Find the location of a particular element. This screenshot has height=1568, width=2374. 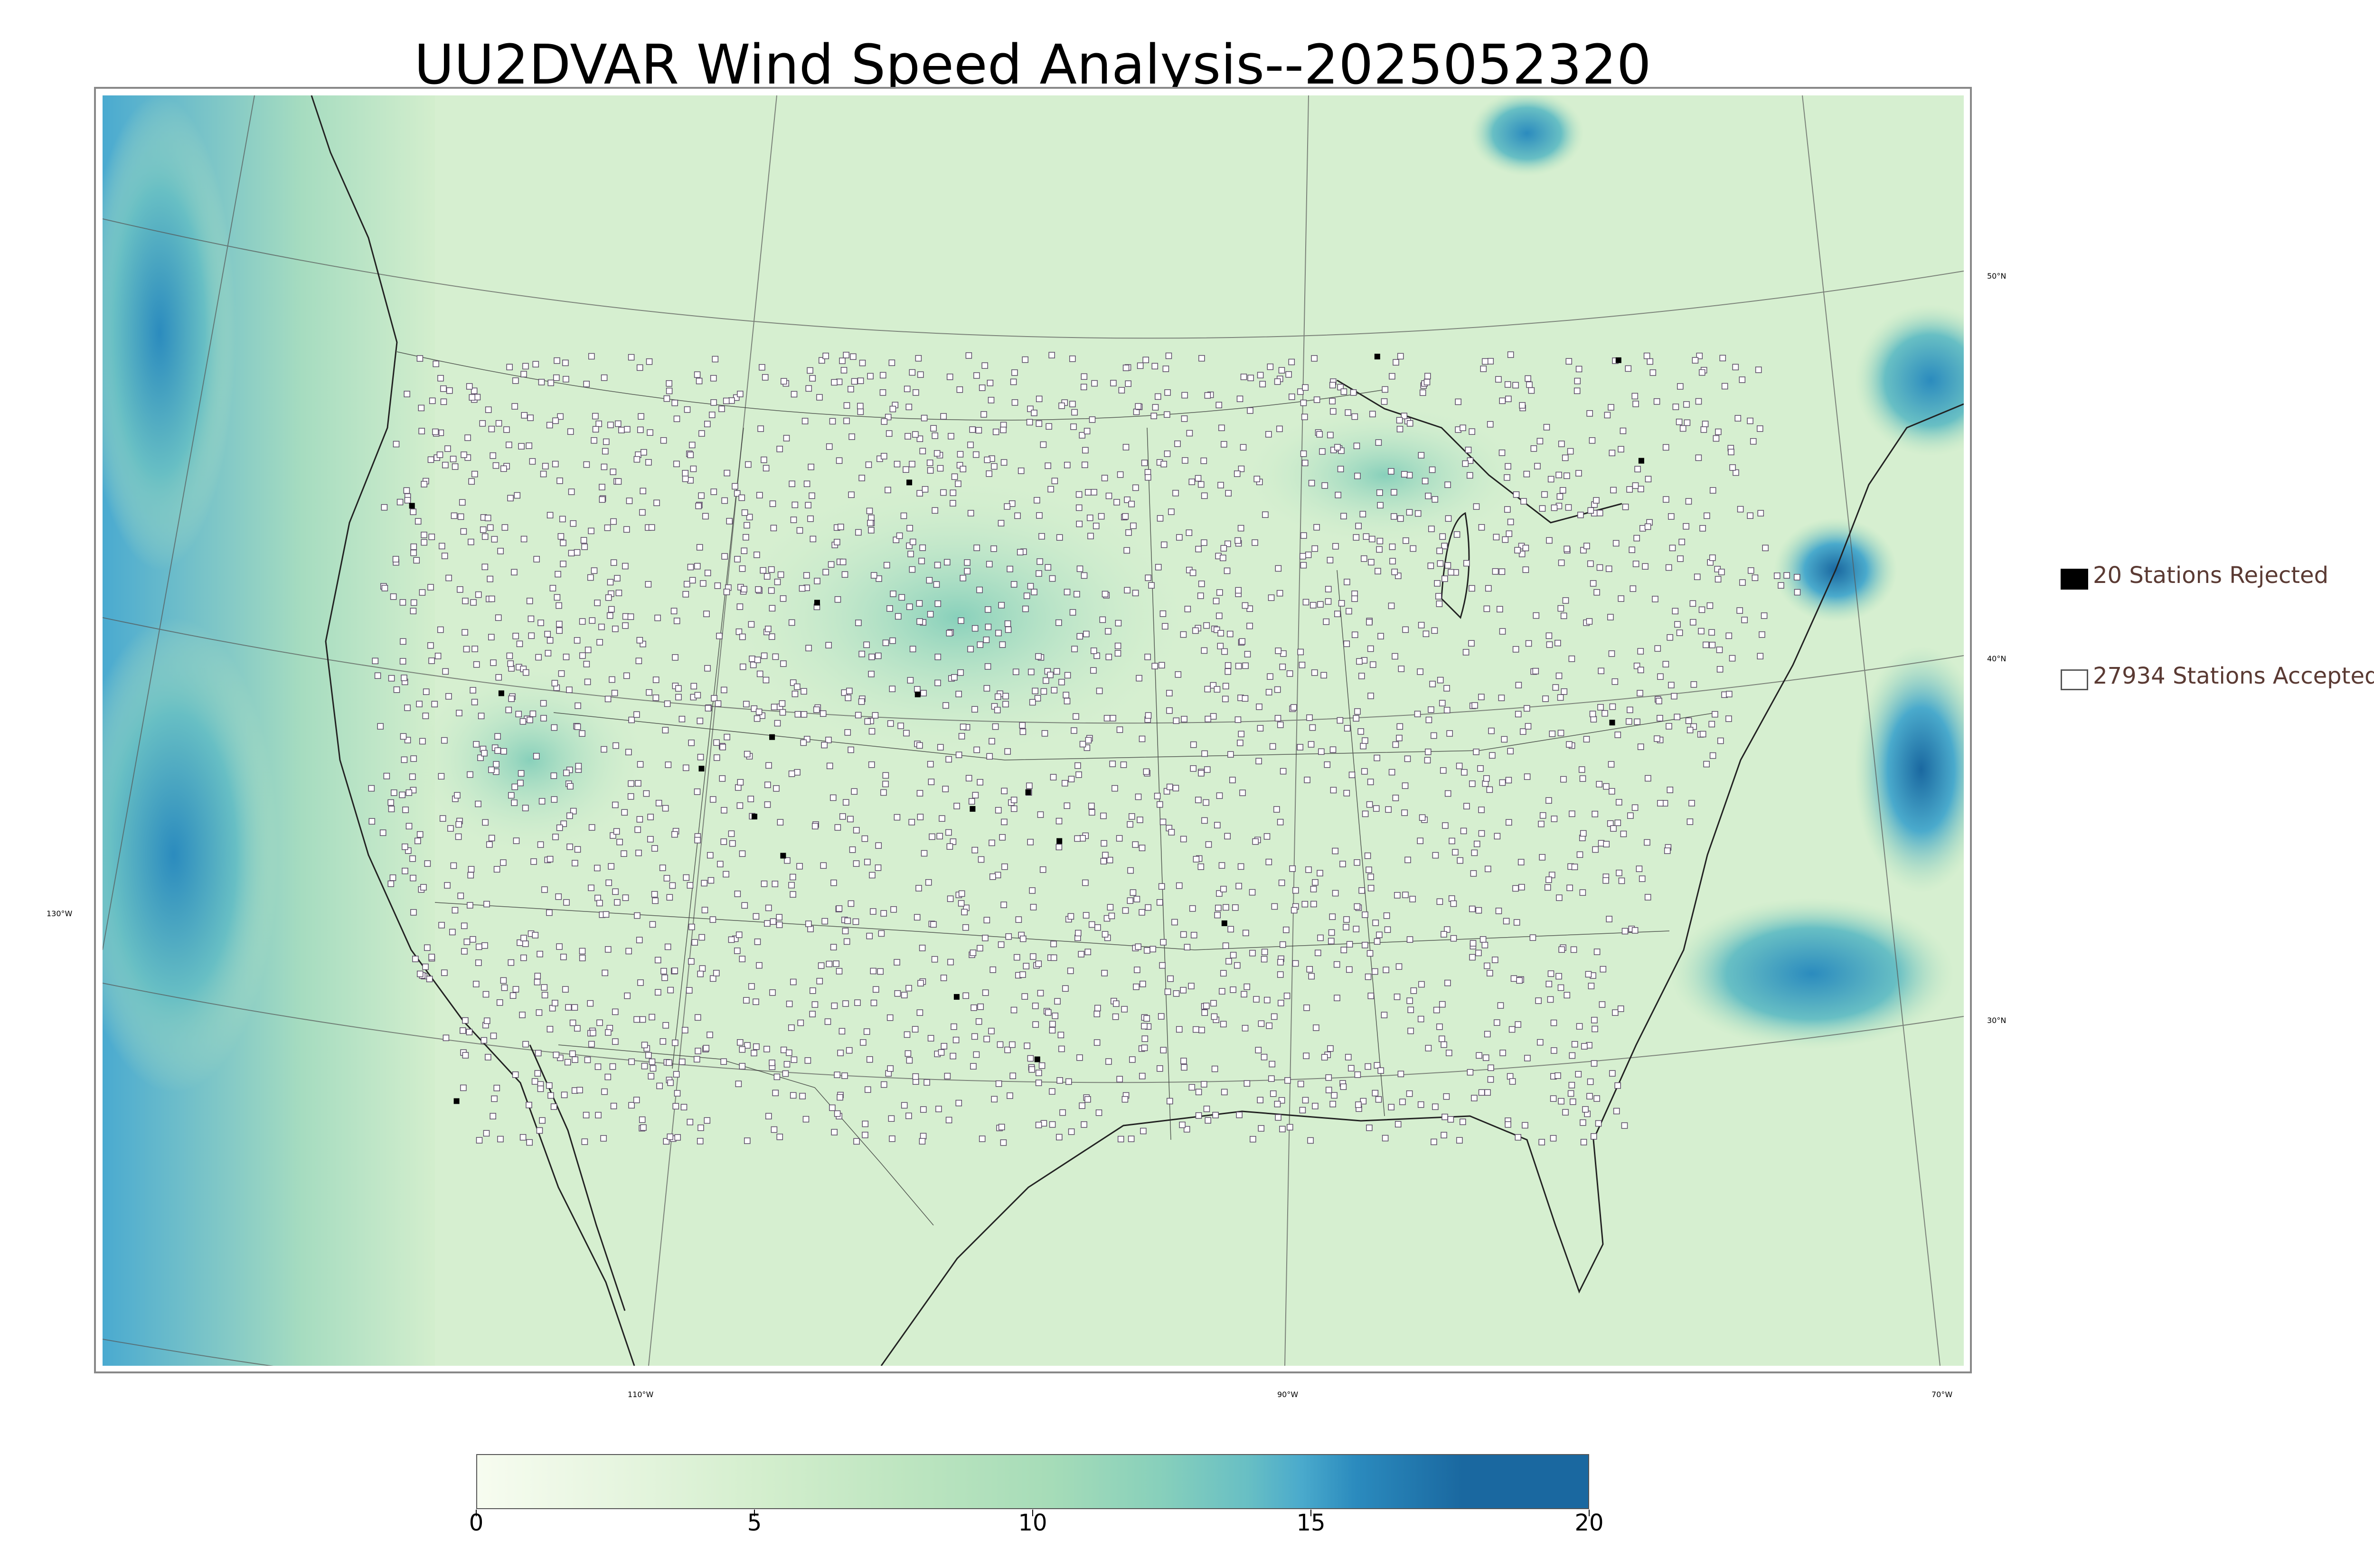

lat-label-50n: 50°N is located at coordinates (1997, 277).